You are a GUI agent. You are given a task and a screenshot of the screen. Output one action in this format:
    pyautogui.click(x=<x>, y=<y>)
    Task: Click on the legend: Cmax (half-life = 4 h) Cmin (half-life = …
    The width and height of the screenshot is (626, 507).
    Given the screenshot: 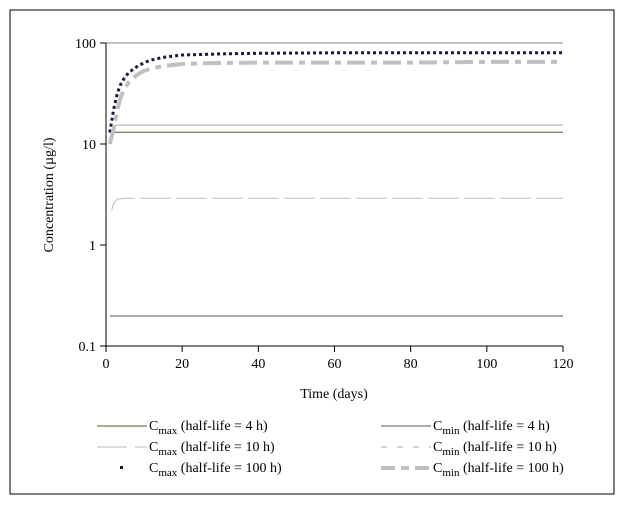 What is the action you would take?
    pyautogui.click(x=330, y=449)
    